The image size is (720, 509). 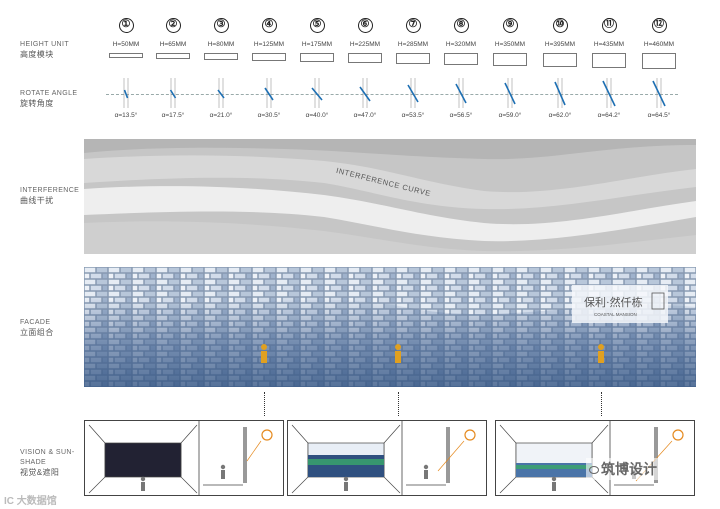 What do you see at coordinates (44, 44) in the screenshot?
I see `height-unit-label-en: HEIGHT UNIT` at bounding box center [44, 44].